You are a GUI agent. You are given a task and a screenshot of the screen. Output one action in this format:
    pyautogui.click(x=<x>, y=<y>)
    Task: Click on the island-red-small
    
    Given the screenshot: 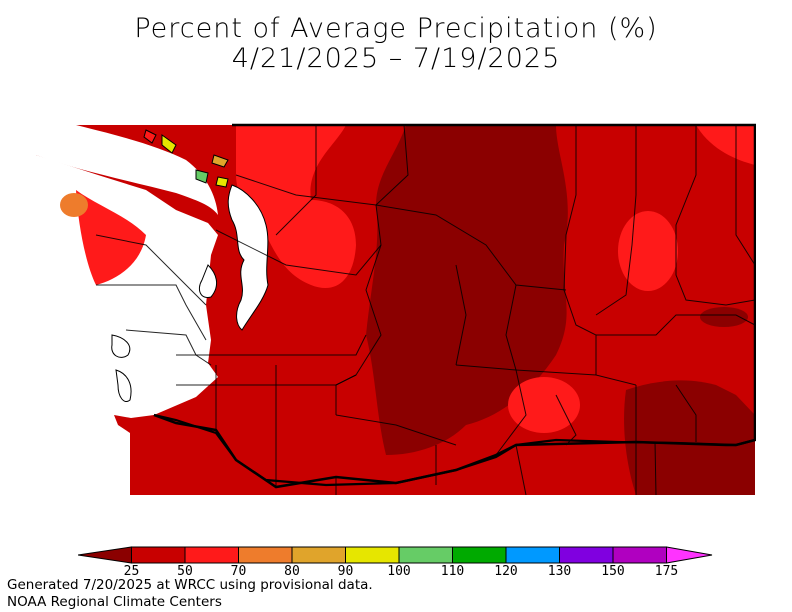 What is the action you would take?
    pyautogui.click(x=150, y=136)
    